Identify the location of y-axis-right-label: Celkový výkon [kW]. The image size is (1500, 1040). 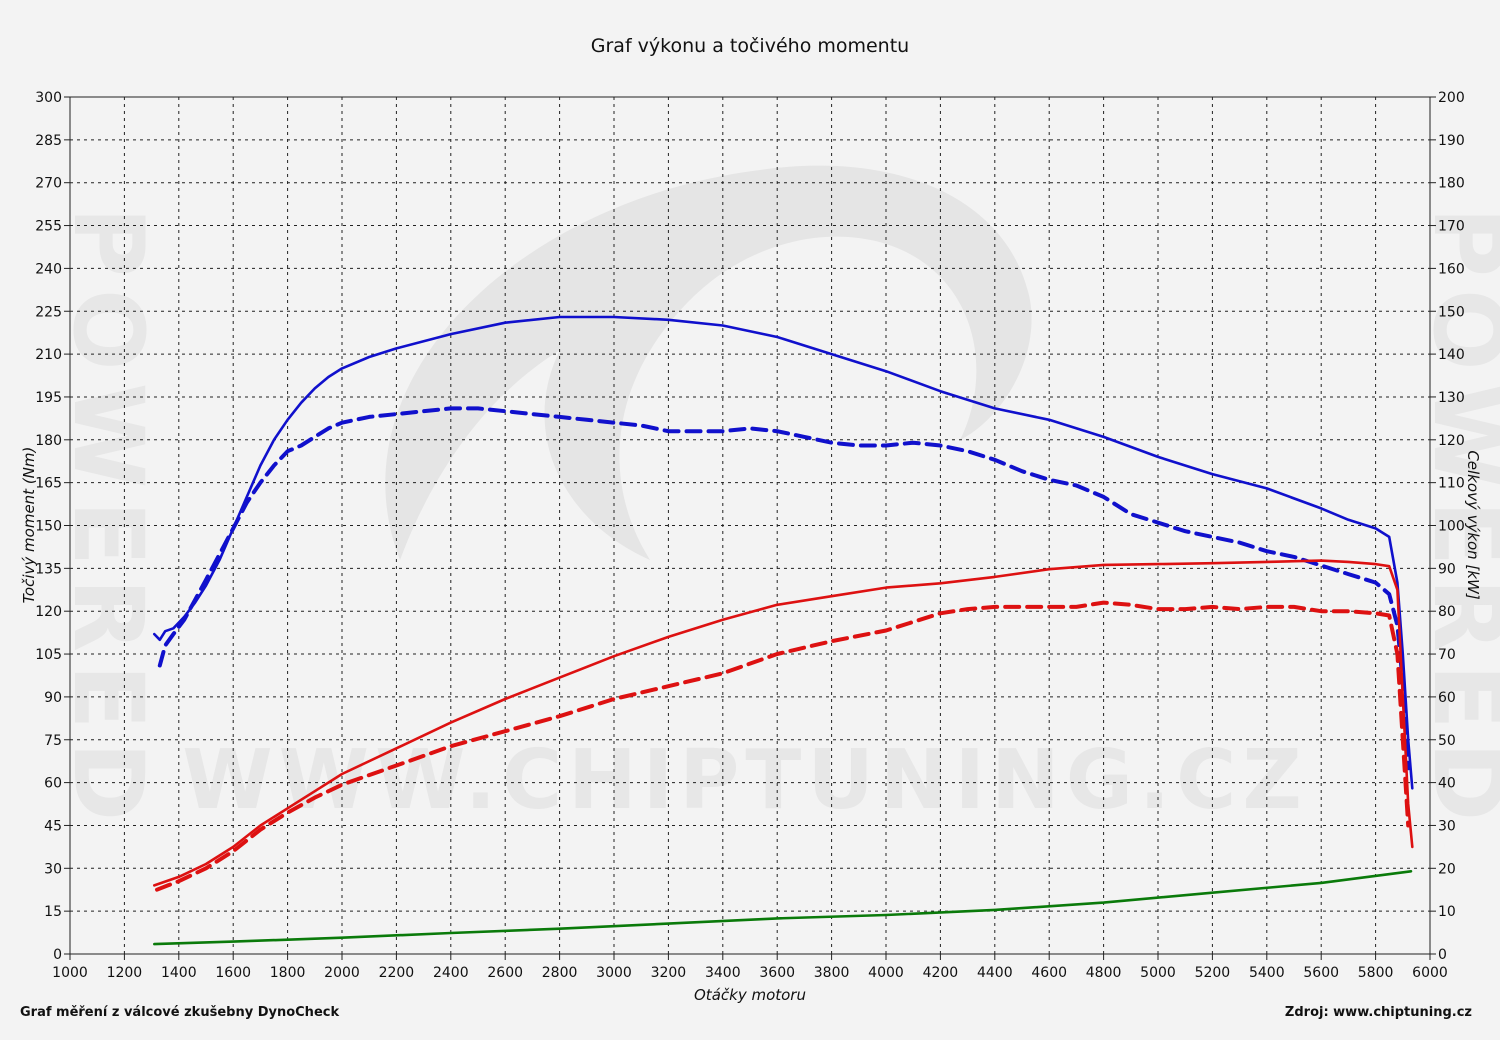
(1473, 525).